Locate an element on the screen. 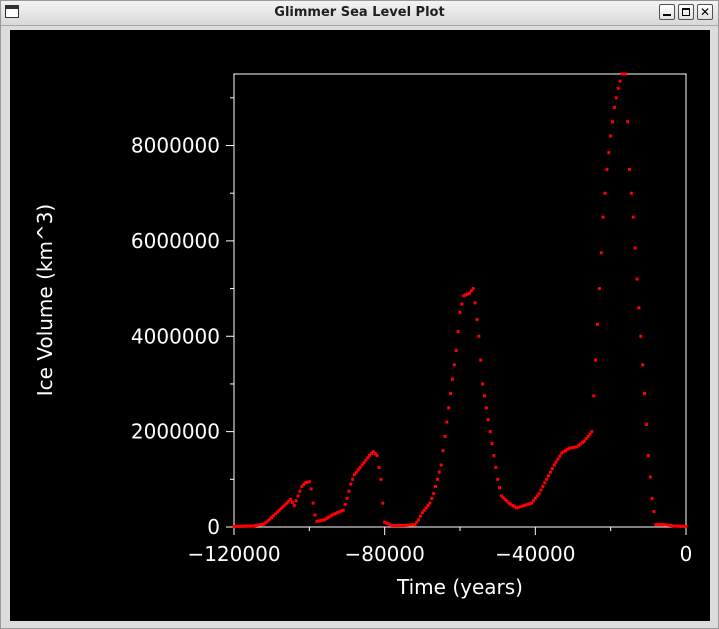 The image size is (719, 629). minimize-button is located at coordinates (667, 12).